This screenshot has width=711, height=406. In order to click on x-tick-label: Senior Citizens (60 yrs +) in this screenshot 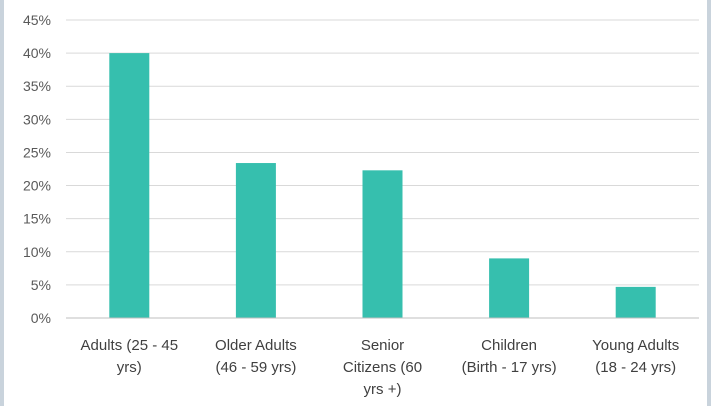, I will do `click(382, 367)`.